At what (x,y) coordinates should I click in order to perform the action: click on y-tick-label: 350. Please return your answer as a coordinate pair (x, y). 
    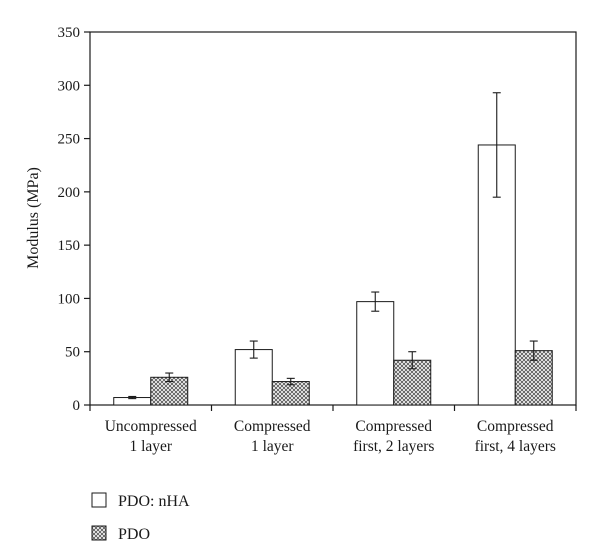
    Looking at the image, I should click on (69, 33).